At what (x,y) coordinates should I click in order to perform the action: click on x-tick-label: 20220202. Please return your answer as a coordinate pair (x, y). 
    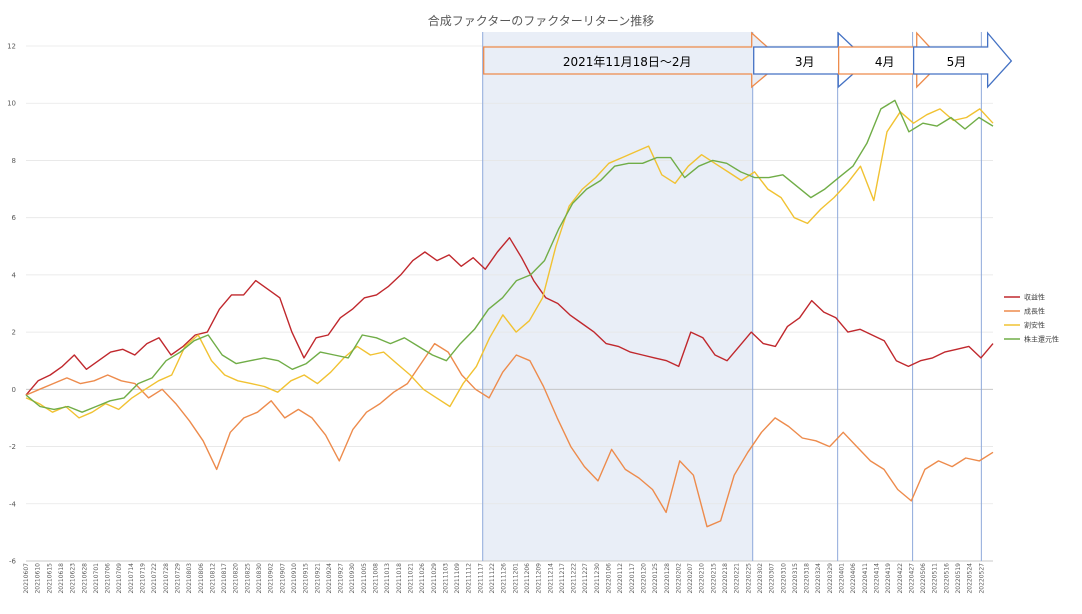
    Looking at the image, I should click on (678, 578).